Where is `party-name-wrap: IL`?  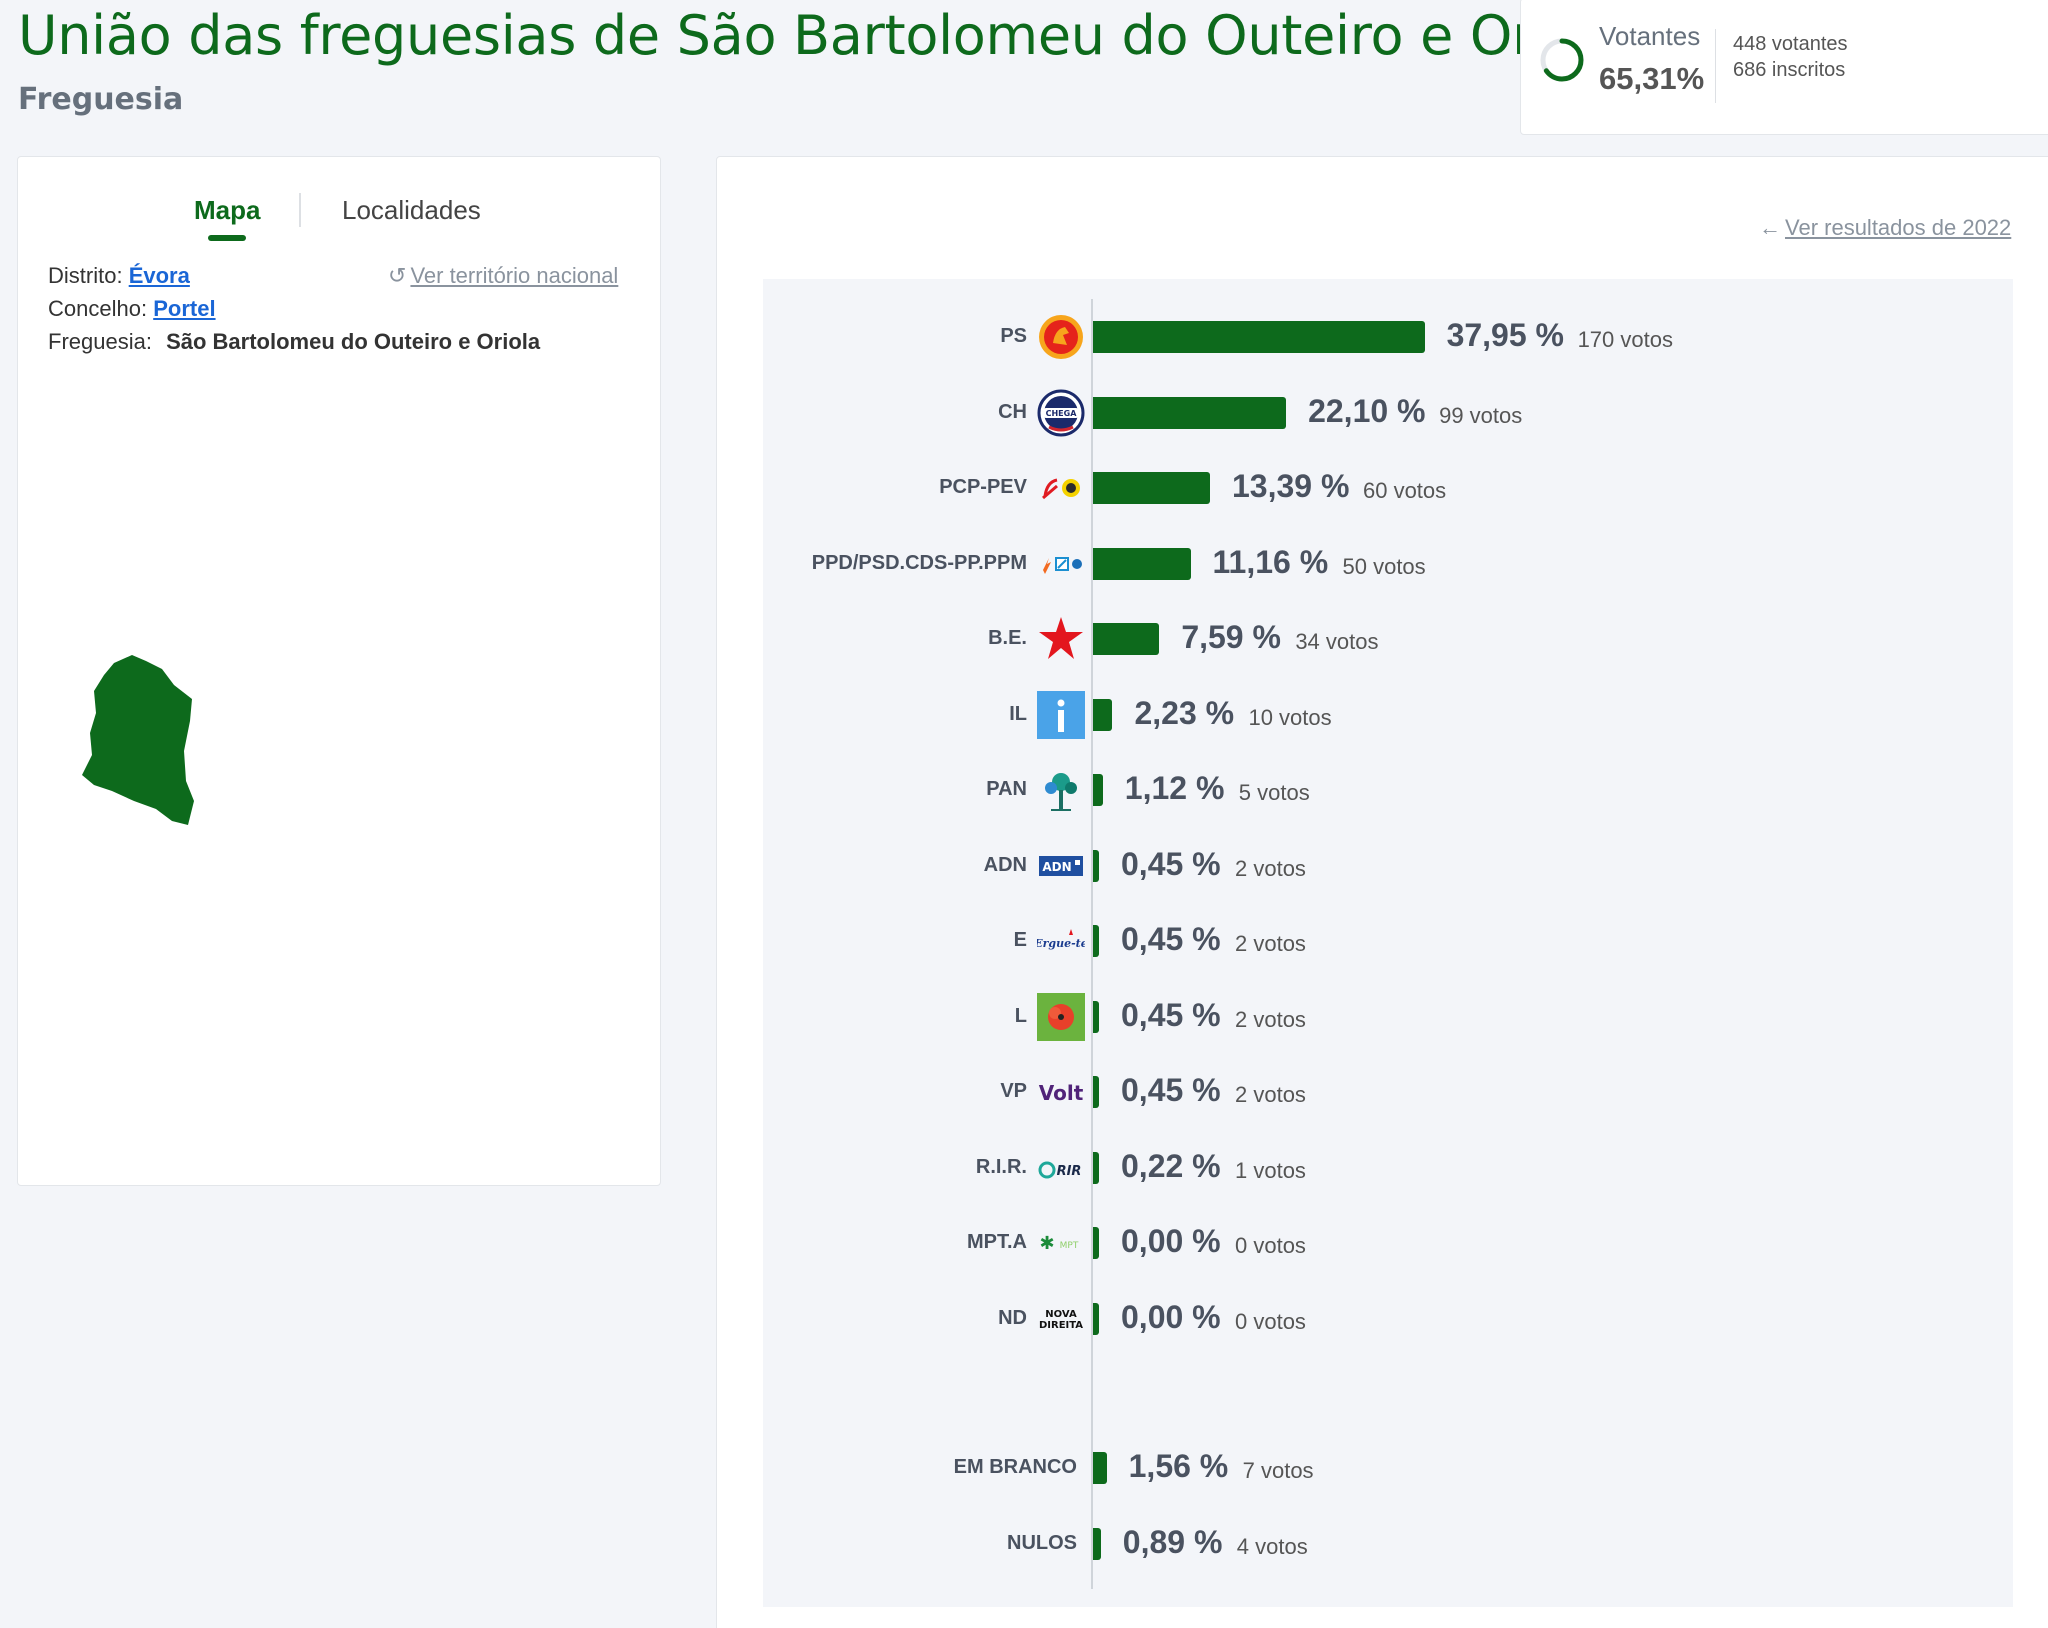 party-name-wrap: IL is located at coordinates (872, 715).